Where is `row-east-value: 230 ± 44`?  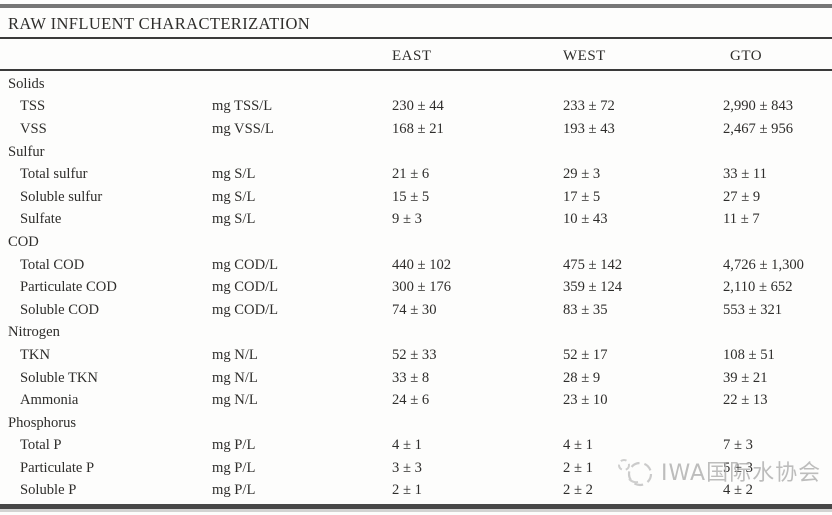
row-east-value: 230 ± 44 is located at coordinates (418, 106).